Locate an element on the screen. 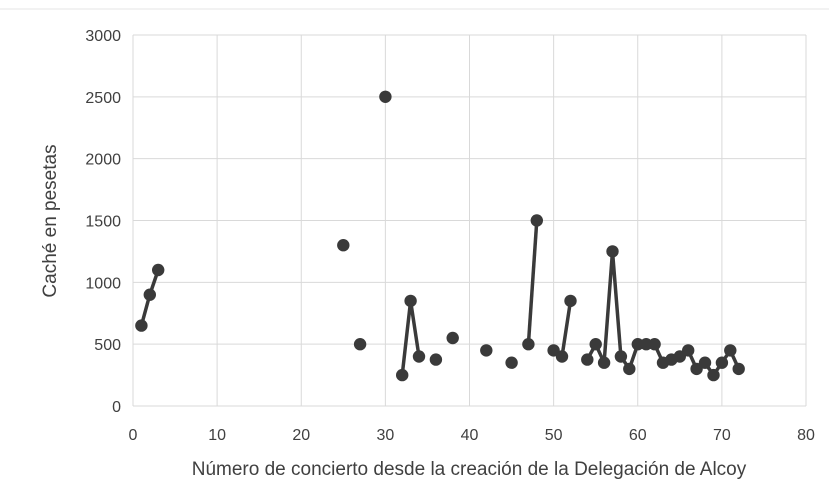 This screenshot has height=504, width=829. x-tick-label: 60 is located at coordinates (638, 435).